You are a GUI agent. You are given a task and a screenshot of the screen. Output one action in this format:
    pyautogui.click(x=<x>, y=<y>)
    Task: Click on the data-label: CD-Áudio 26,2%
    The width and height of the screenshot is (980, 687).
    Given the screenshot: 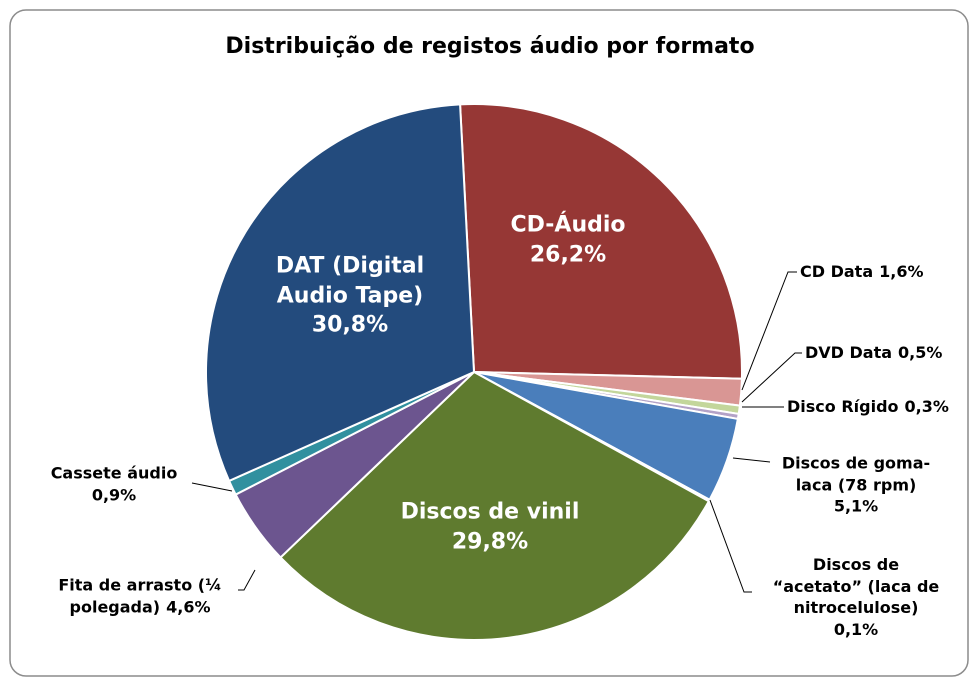 What is the action you would take?
    pyautogui.click(x=568, y=239)
    